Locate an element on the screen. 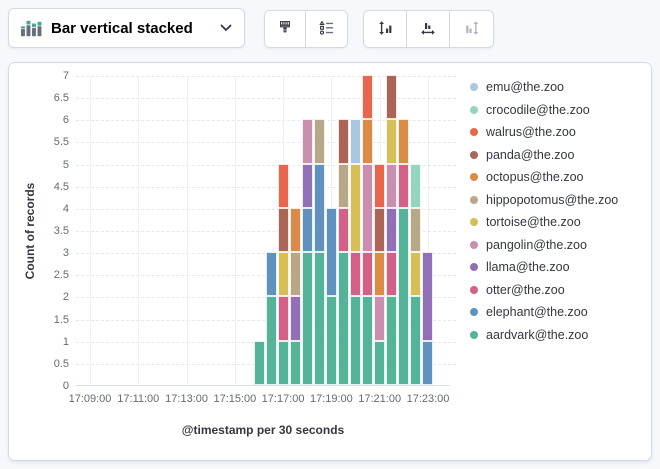 This screenshot has height=469, width=660. legend-item: octopus@the.zoo is located at coordinates (539, 177).